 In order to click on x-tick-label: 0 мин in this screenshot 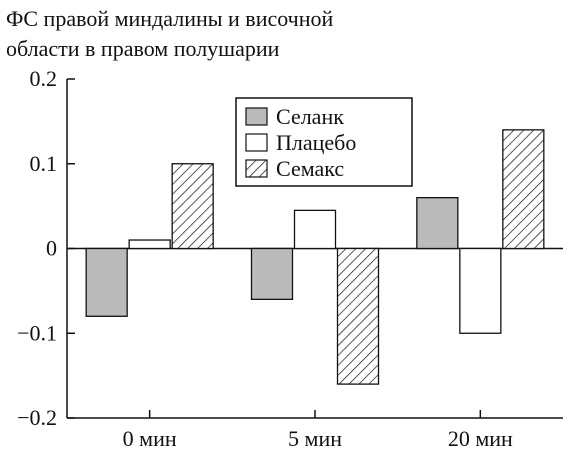, I will do `click(150, 438)`.